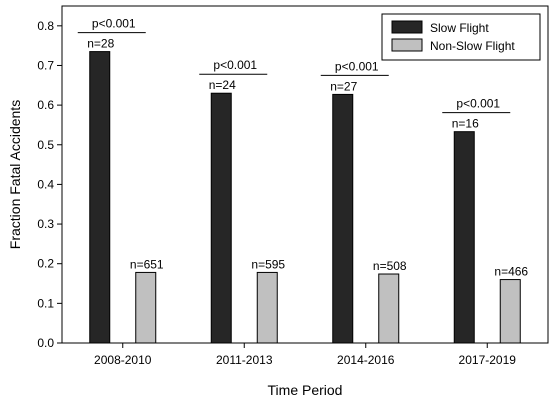 This screenshot has width=550, height=400. What do you see at coordinates (472, 46) in the screenshot?
I see `legend-label: Non-Slow Flight` at bounding box center [472, 46].